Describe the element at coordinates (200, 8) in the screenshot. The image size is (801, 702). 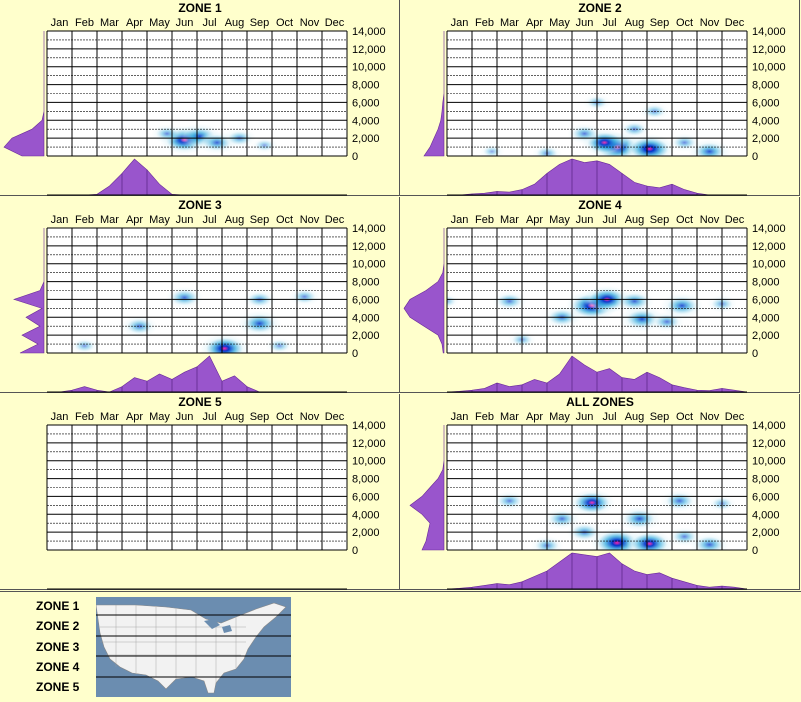
I see `zone1-title: ZONE 1` at that location.